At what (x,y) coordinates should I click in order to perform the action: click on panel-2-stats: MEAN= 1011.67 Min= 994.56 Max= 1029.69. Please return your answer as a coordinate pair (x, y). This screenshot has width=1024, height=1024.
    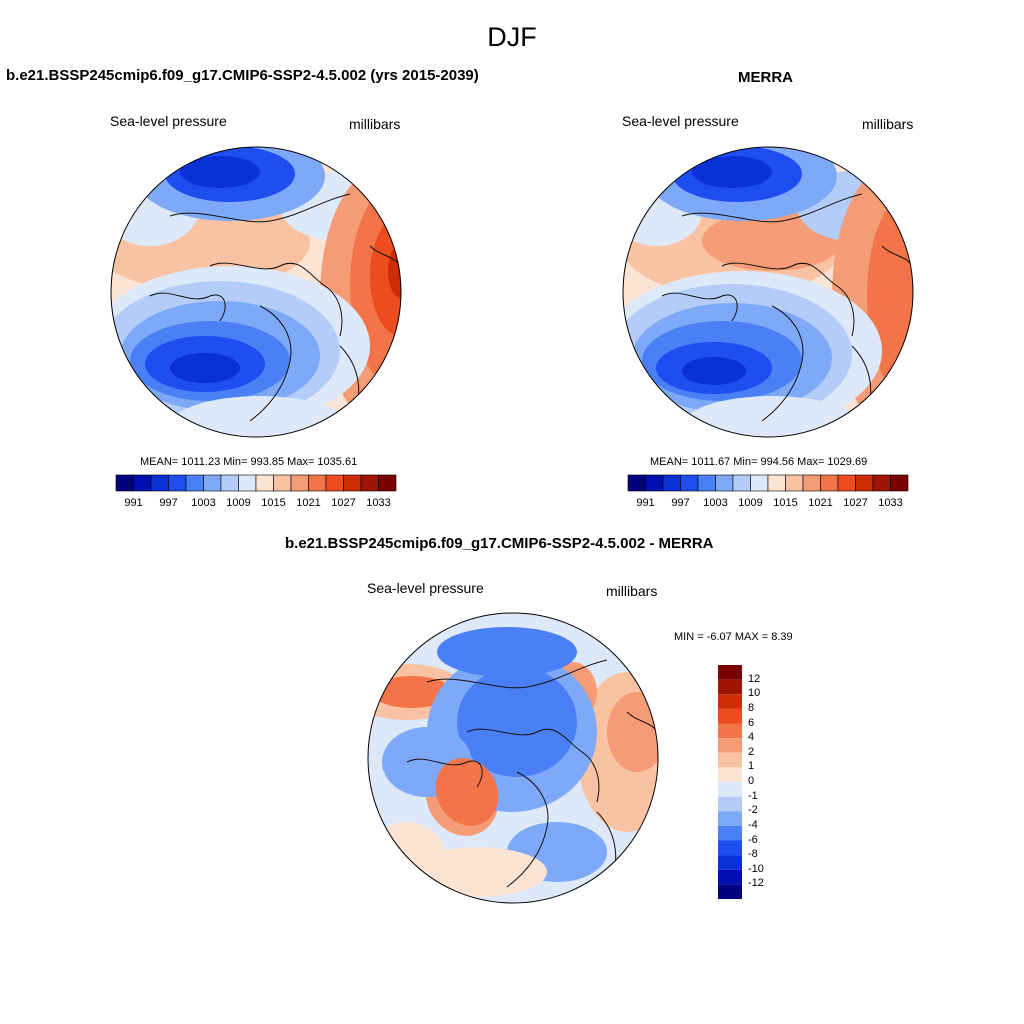
    Looking at the image, I should click on (759, 462).